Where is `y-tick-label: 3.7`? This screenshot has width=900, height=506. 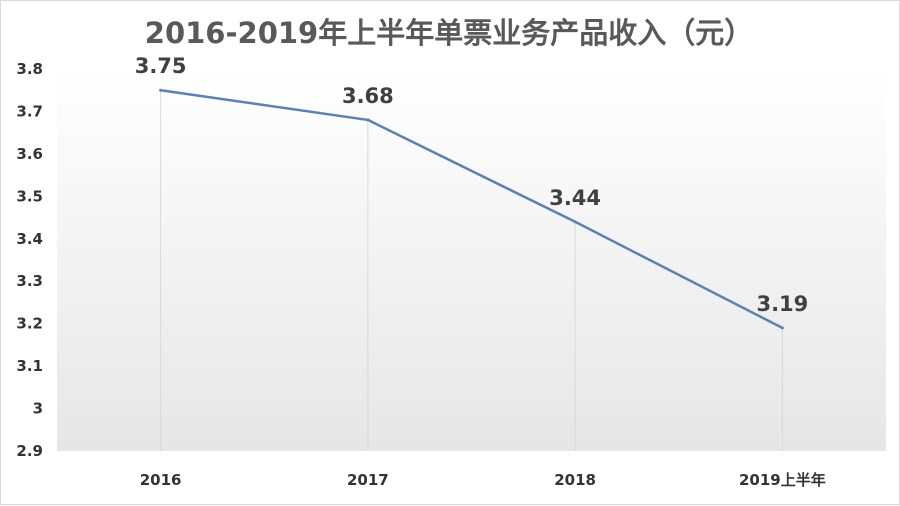
y-tick-label: 3.7 is located at coordinates (29, 111).